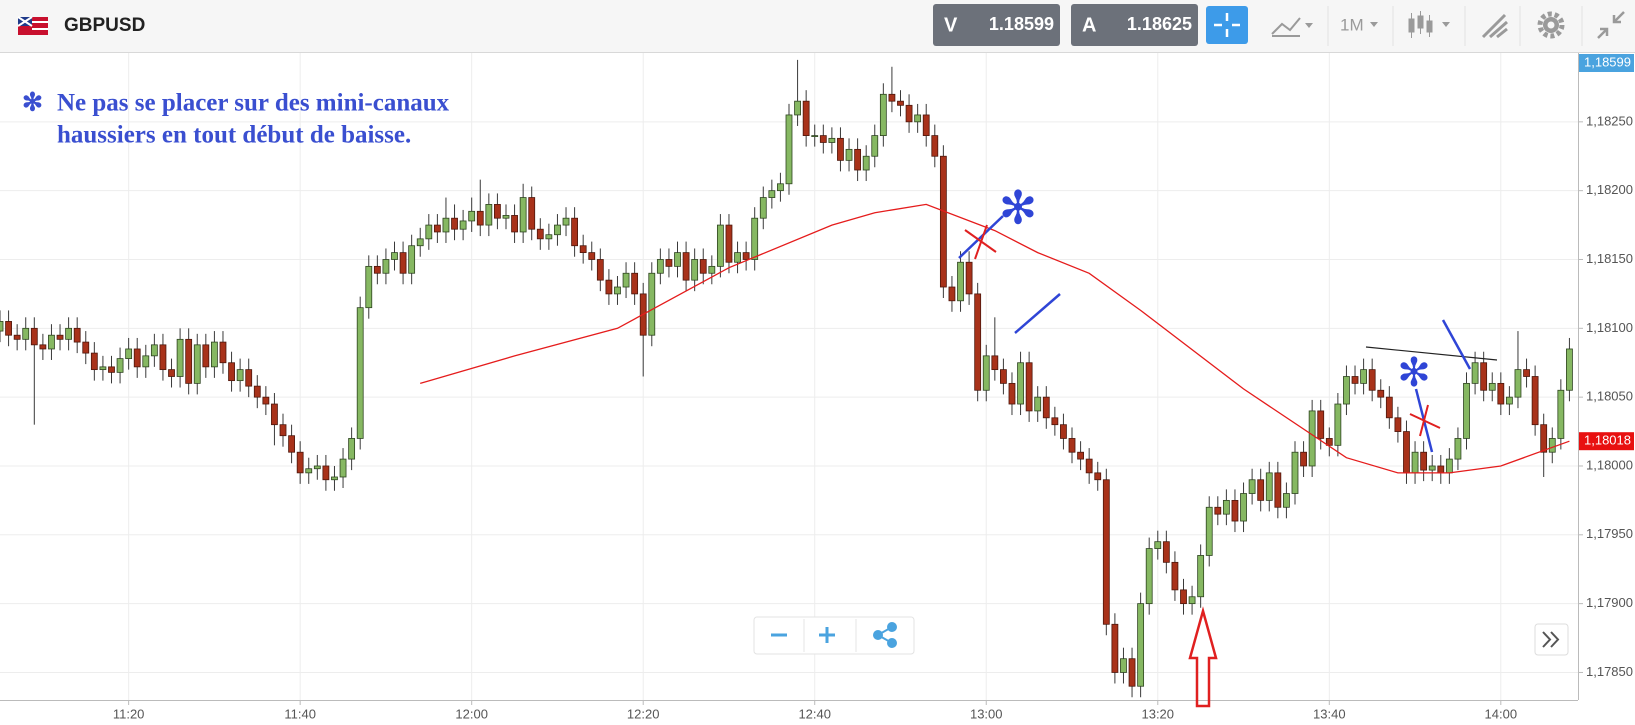 This screenshot has width=1635, height=725. Describe the element at coordinates (1609, 189) in the screenshot. I see `y-tick-label: 1,18200` at that location.